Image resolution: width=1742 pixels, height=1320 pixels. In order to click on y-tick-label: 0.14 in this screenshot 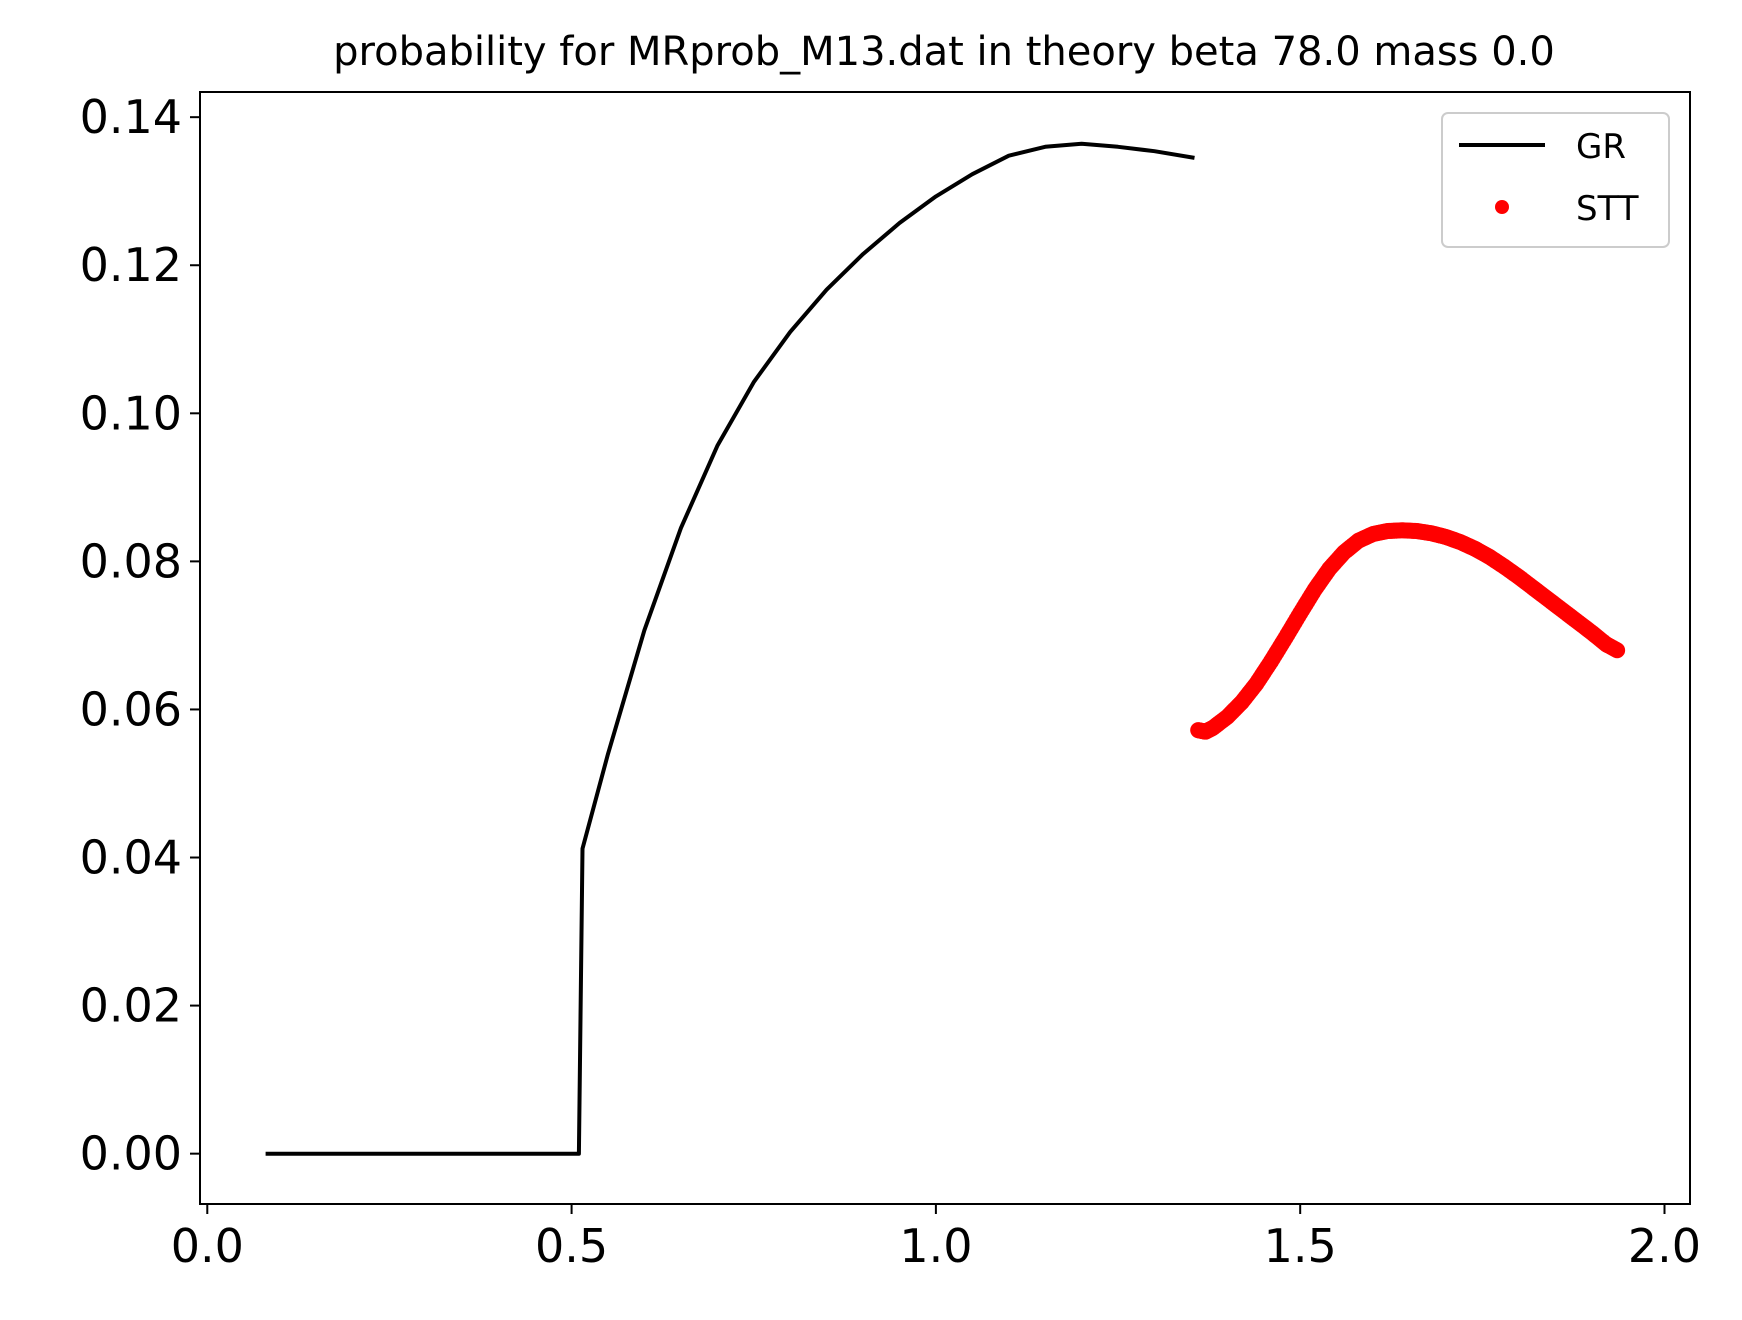, I will do `click(131, 117)`.